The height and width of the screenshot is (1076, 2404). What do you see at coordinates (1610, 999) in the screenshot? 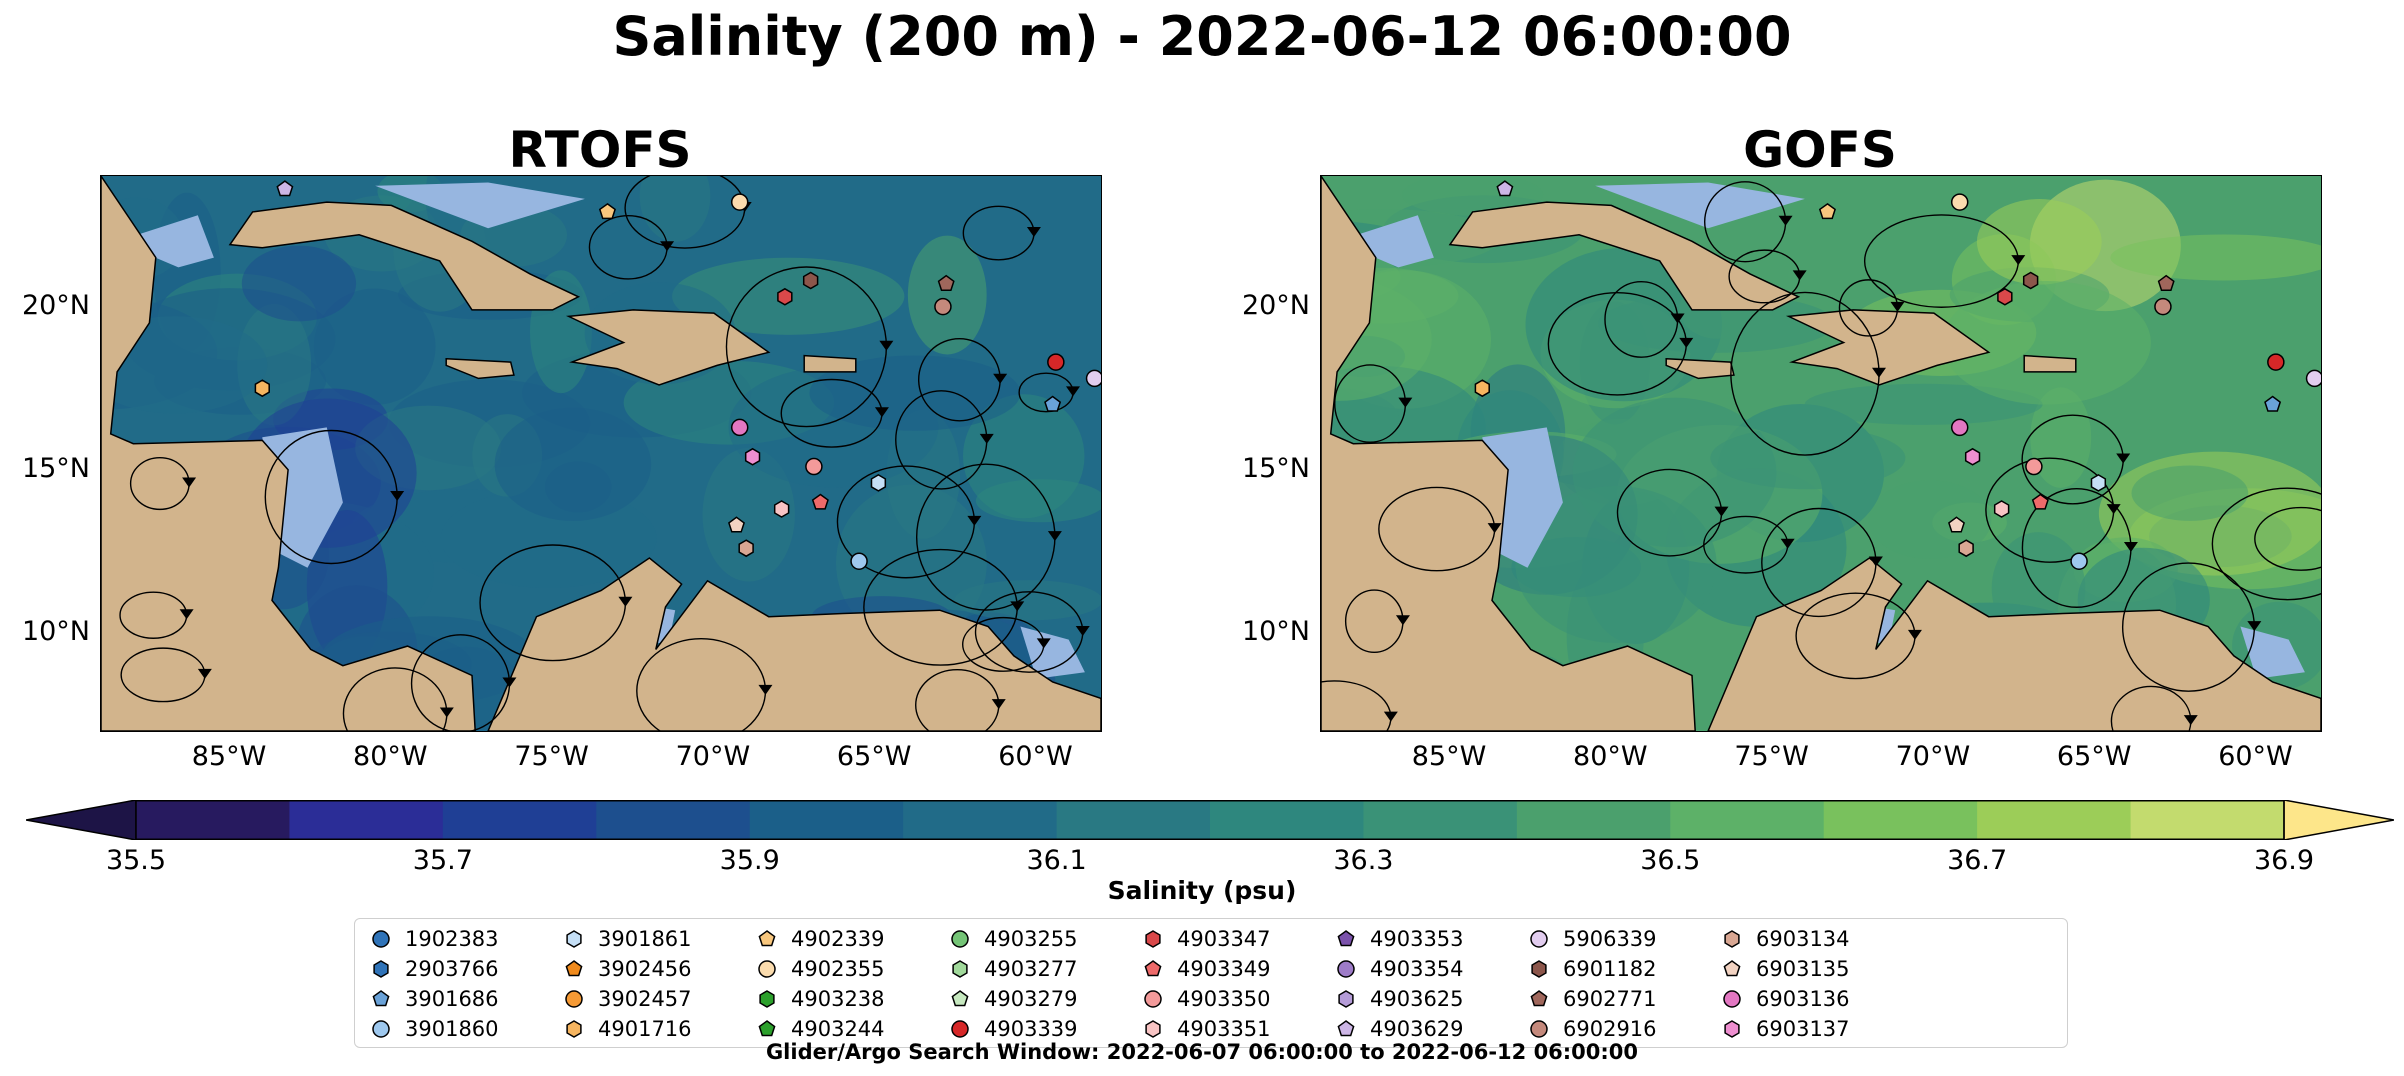
I see `legend-label: 6902771` at bounding box center [1610, 999].